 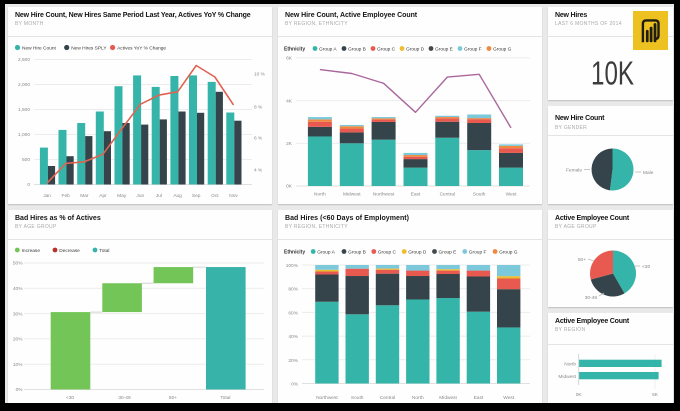 What do you see at coordinates (293, 290) in the screenshot?
I see `svg-text: 80%` at bounding box center [293, 290].